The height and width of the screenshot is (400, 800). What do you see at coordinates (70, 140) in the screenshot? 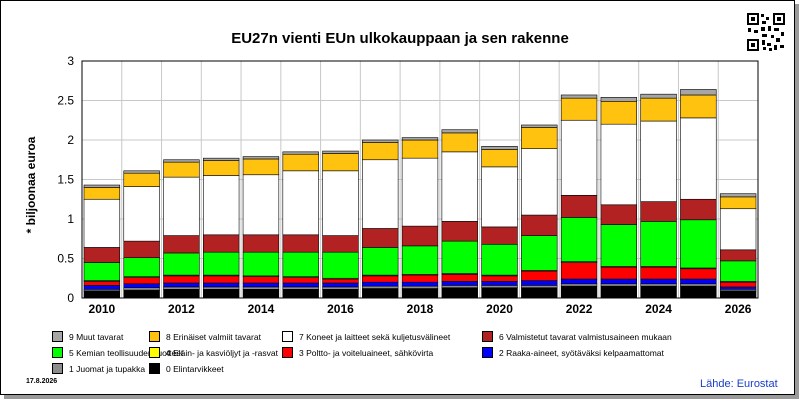
I see `y-tick-label: 2` at bounding box center [70, 140].